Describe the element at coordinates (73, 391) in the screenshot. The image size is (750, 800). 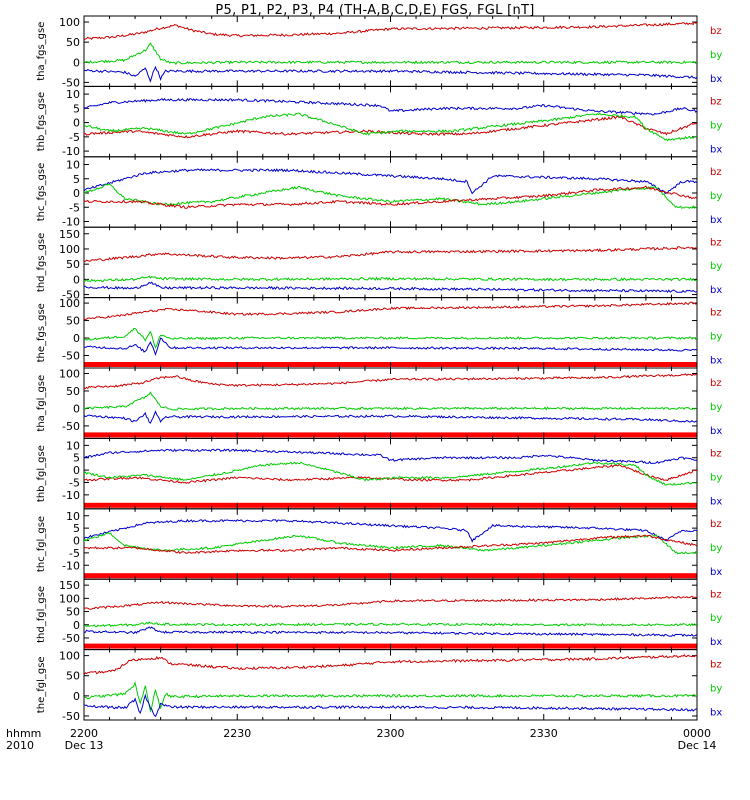
I see `ytick-label-5-1: 50` at that location.